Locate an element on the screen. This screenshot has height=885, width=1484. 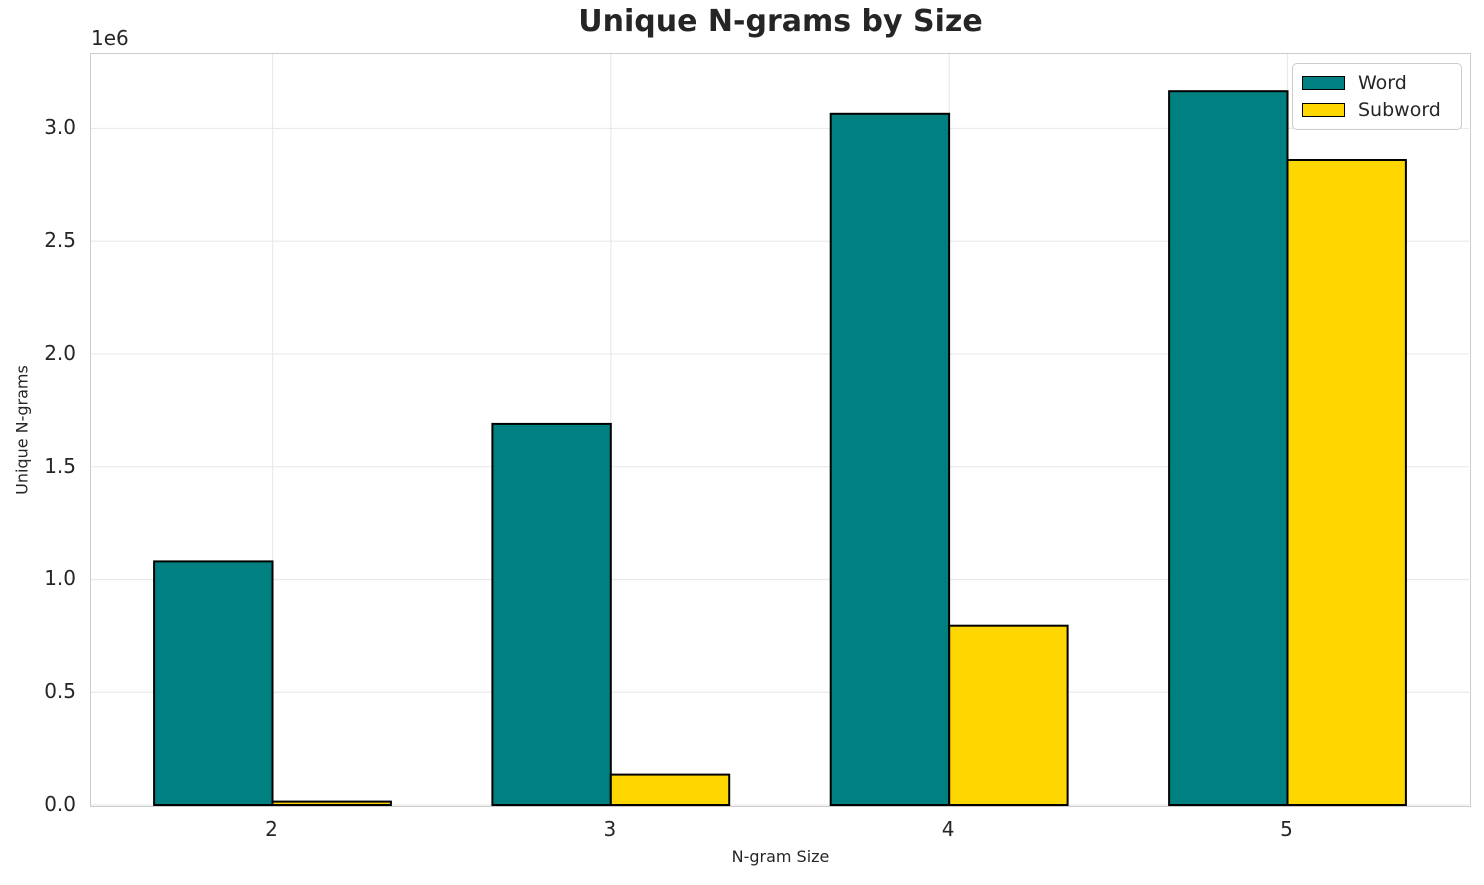
legend: Word Subword is located at coordinates (1377, 96).